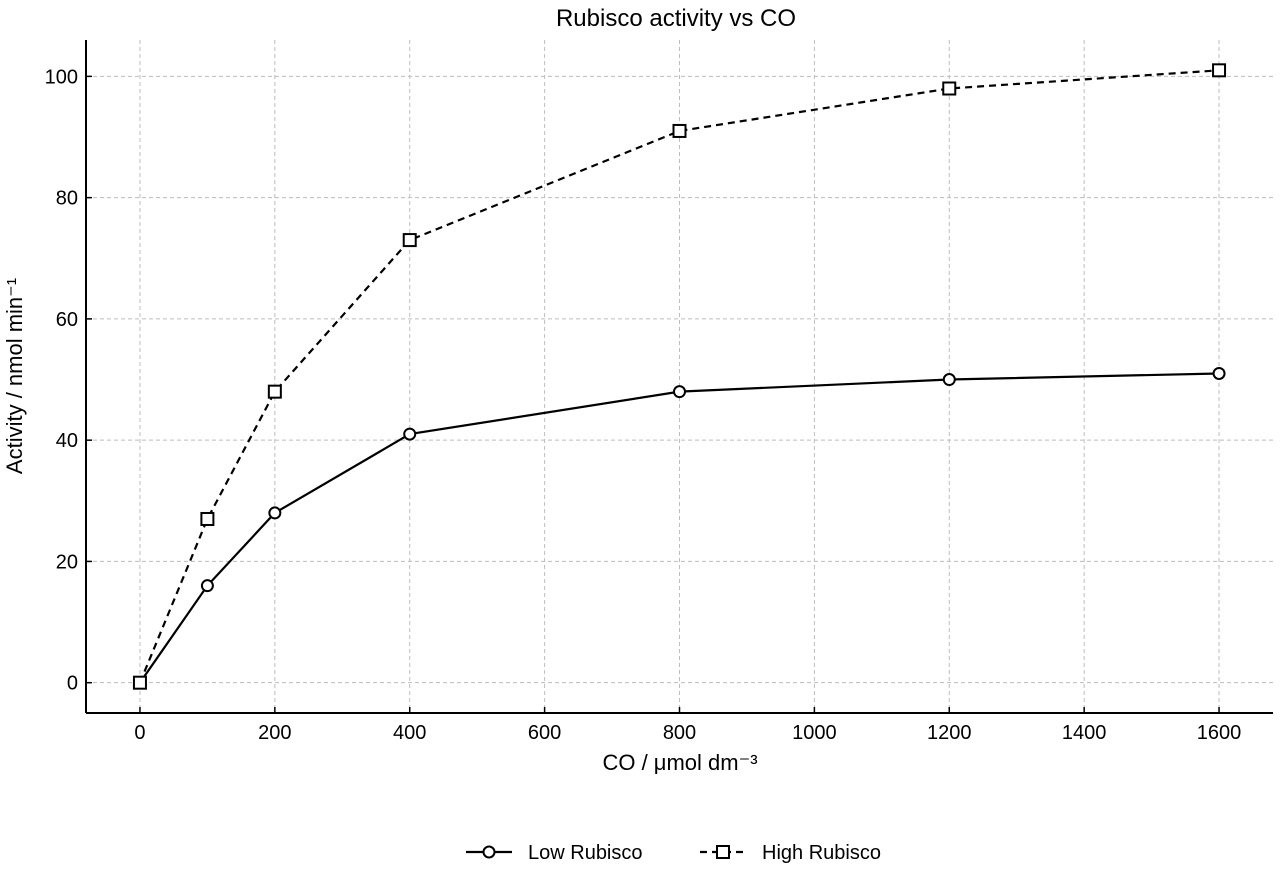 Image resolution: width=1280 pixels, height=885 pixels. Describe the element at coordinates (14, 376) in the screenshot. I see `y-axis-title: Activity / nmol min⁻¹` at that location.